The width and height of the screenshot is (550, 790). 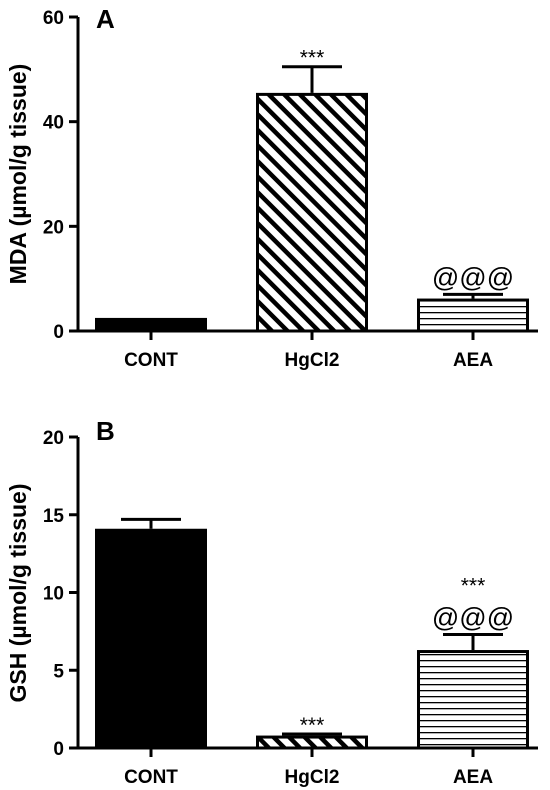 What do you see at coordinates (53, 18) in the screenshot?
I see `y-tick-label: 60` at bounding box center [53, 18].